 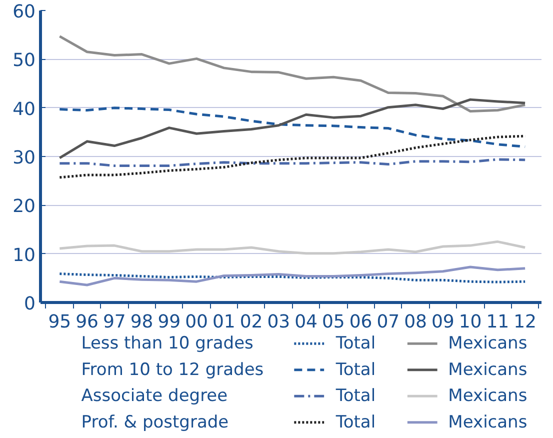 What do you see at coordinates (169, 322) in the screenshot?
I see `x-tick-label: 99` at bounding box center [169, 322].